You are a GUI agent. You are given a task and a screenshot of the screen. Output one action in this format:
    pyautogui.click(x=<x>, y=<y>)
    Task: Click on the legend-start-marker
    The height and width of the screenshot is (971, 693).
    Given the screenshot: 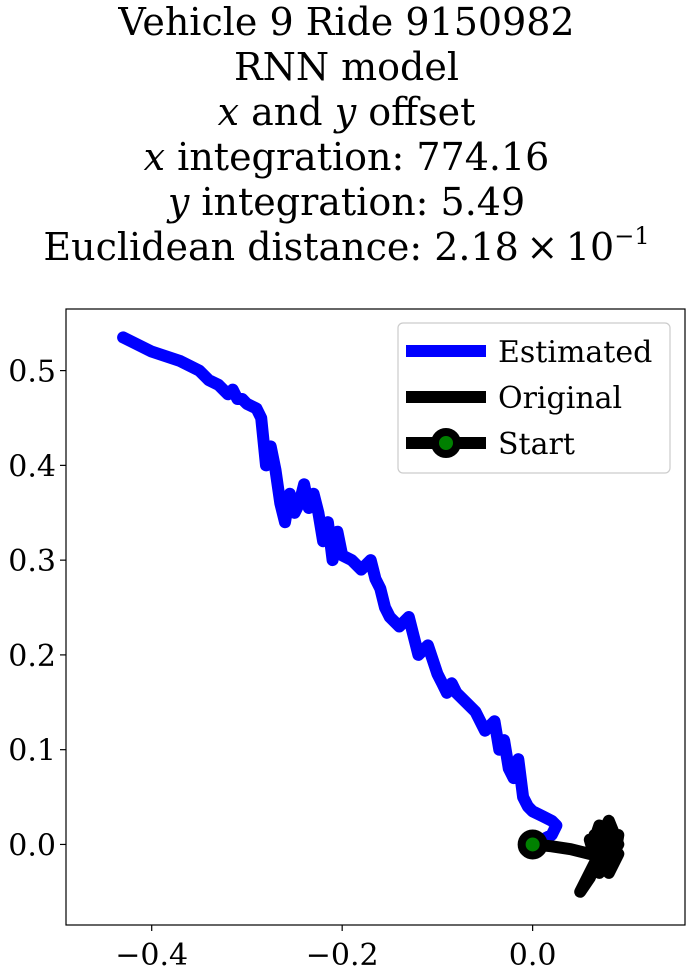 What is the action you would take?
    pyautogui.click(x=446, y=443)
    